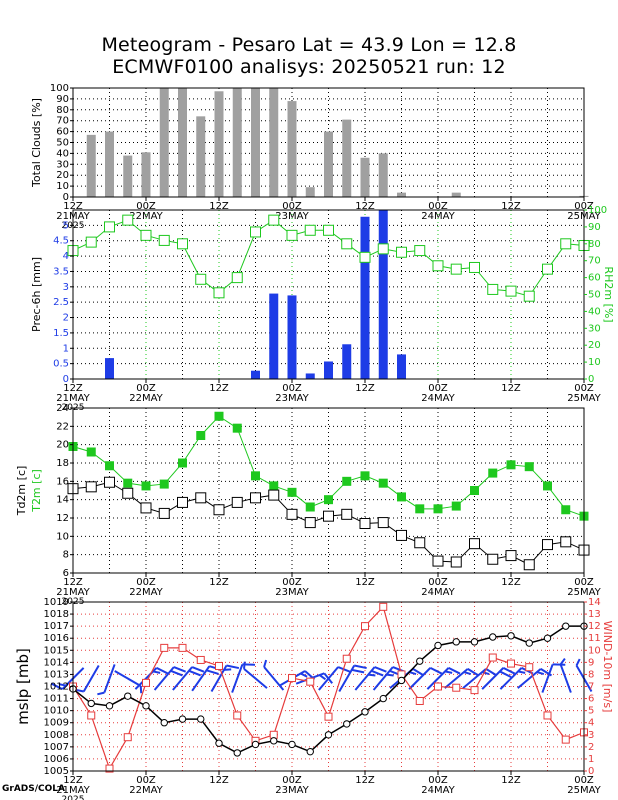 The width and height of the screenshot is (618, 800). Describe the element at coordinates (56, 711) in the screenshot. I see `y-tick-label: 1010` at that location.